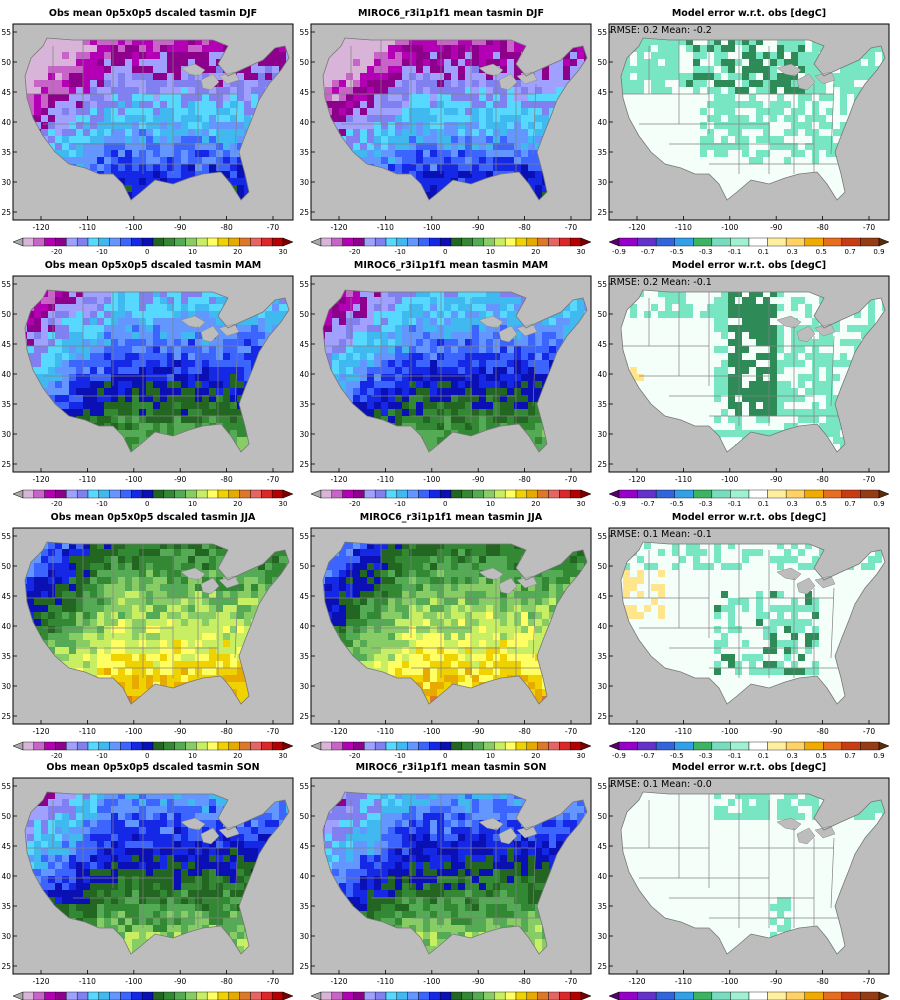 This screenshot has height=1000, width=900. What do you see at coordinates (706, 756) in the screenshot?
I see `colorbar-label: -0.3` at bounding box center [706, 756].